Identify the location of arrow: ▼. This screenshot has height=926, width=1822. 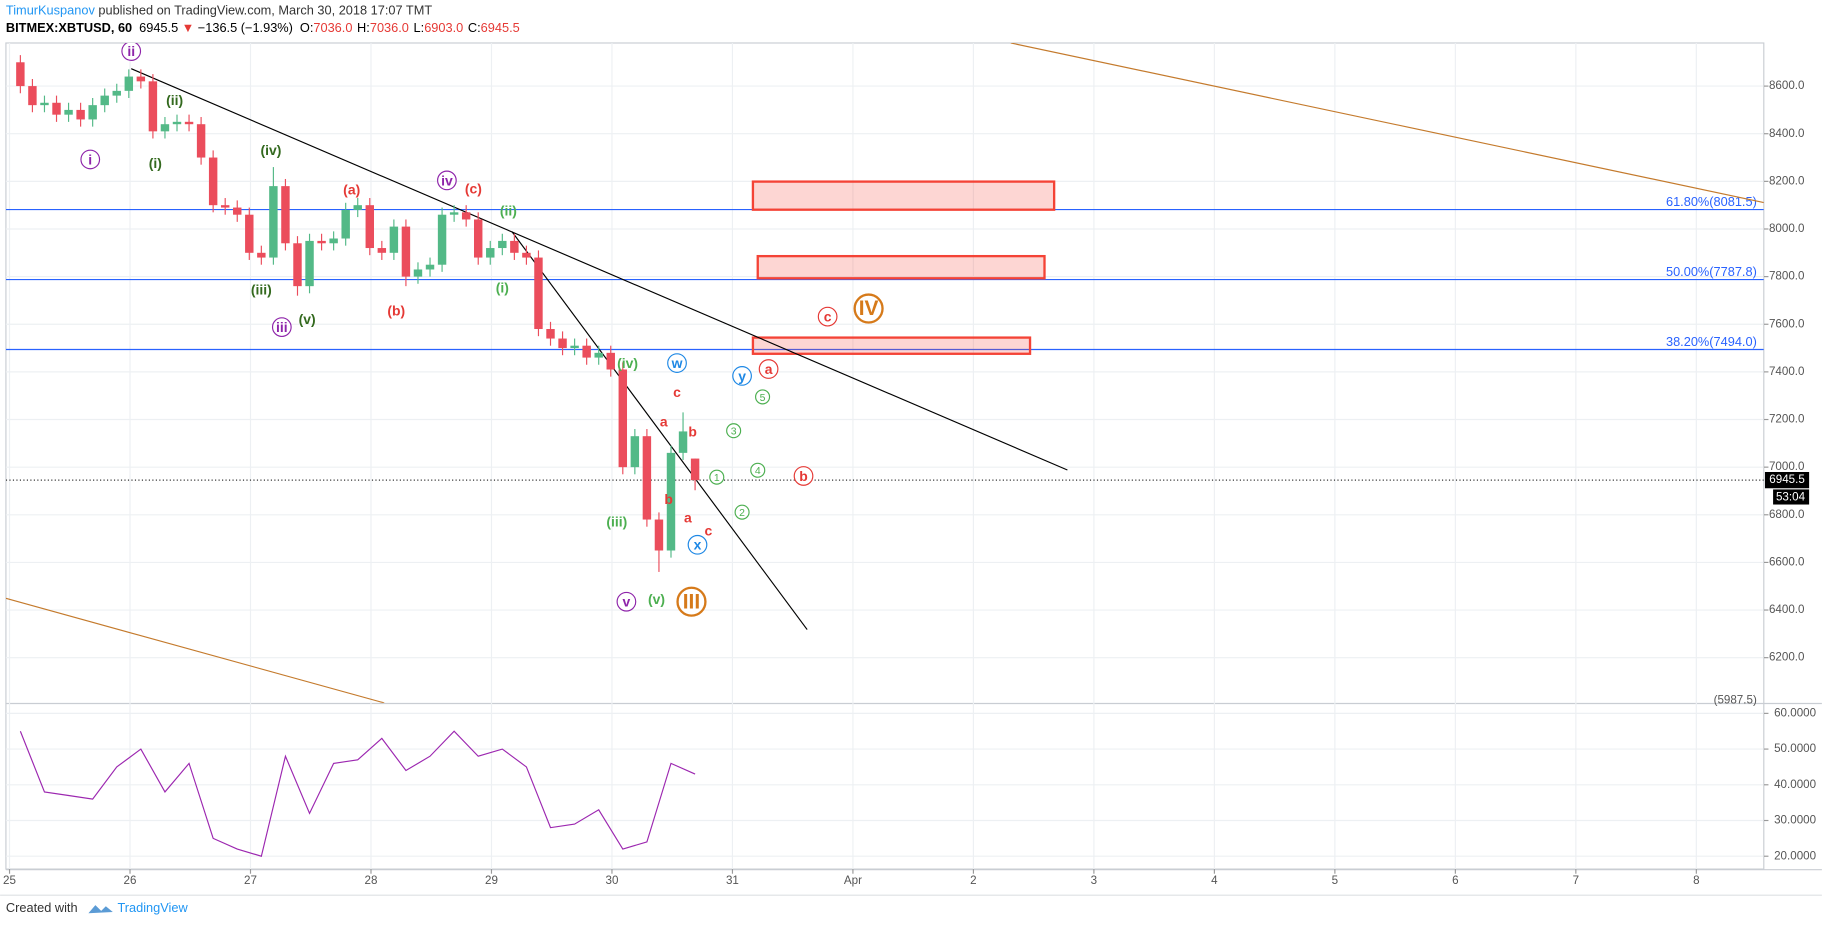
(188, 27).